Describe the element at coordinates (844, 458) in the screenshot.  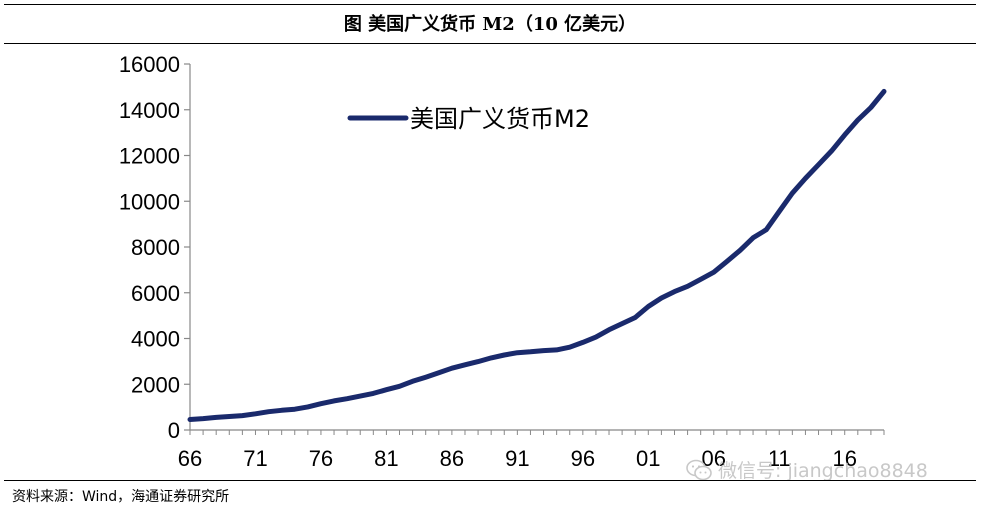
I see `x-tick-label: 16` at that location.